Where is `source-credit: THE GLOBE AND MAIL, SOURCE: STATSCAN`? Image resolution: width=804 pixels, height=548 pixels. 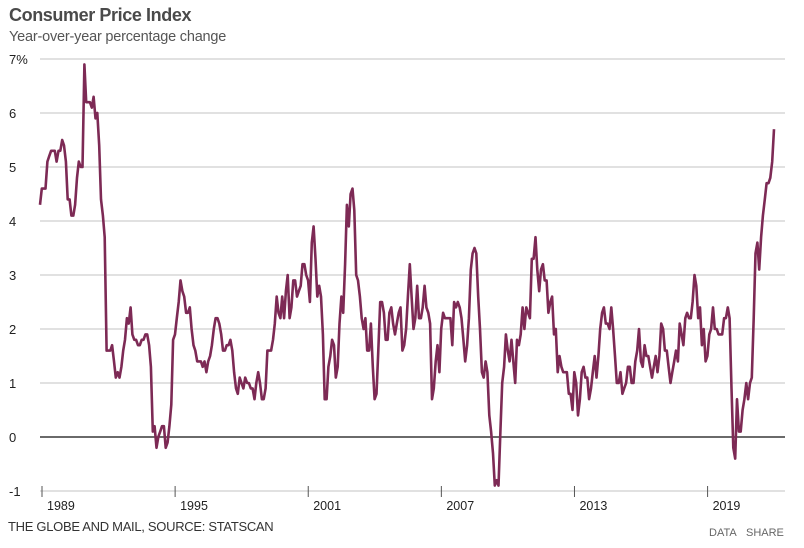 source-credit: THE GLOBE AND MAIL, SOURCE: STATSCAN is located at coordinates (141, 526).